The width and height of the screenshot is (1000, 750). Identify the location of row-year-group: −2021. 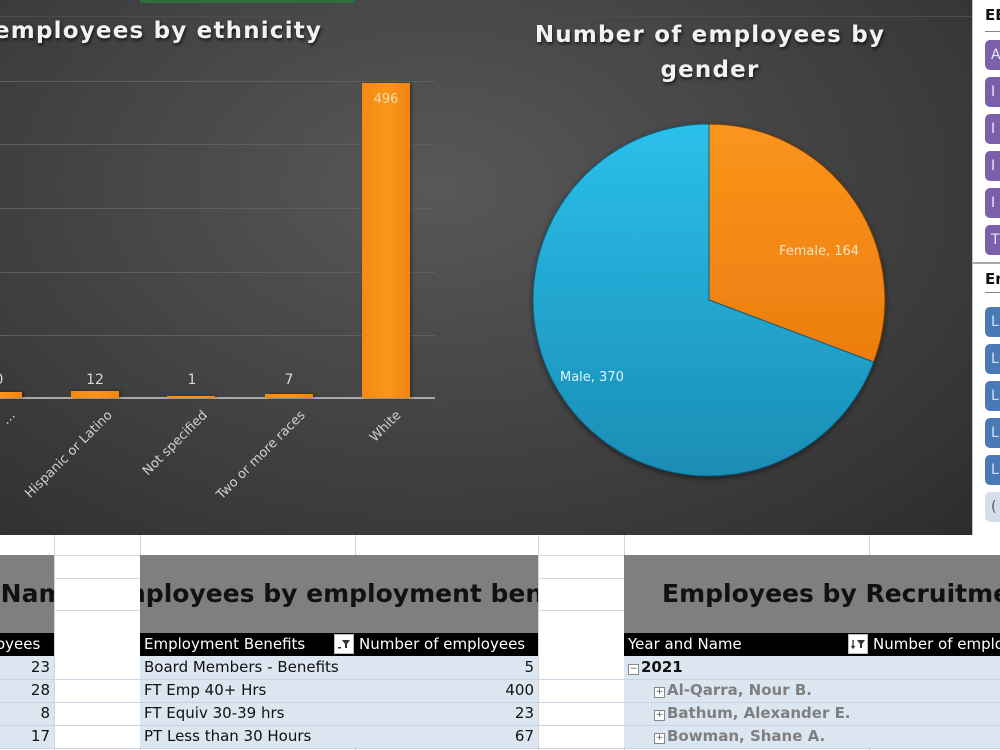
(746, 667).